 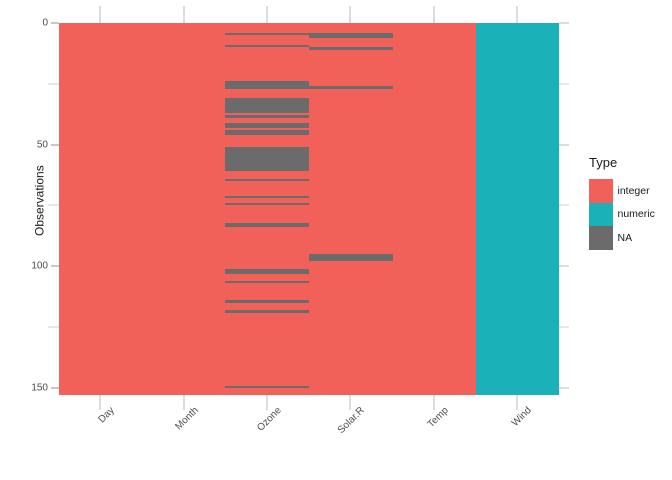 What do you see at coordinates (625, 237) in the screenshot?
I see `legend-label: NA` at bounding box center [625, 237].